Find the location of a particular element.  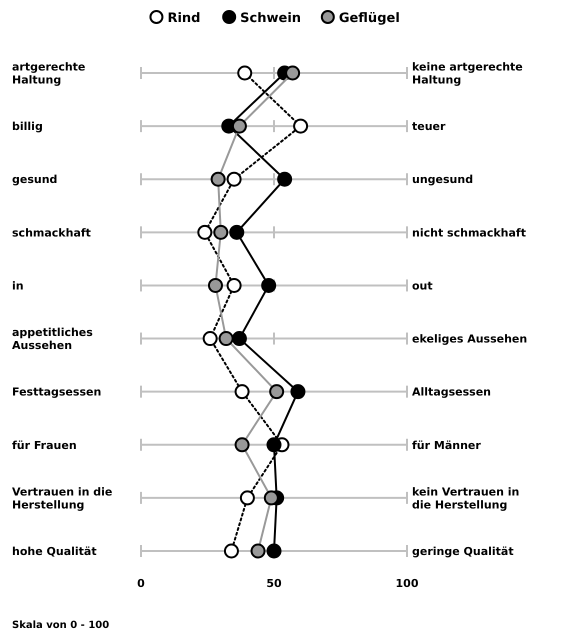

y-tick-label: artgerechte Haltung is located at coordinates (49, 73).